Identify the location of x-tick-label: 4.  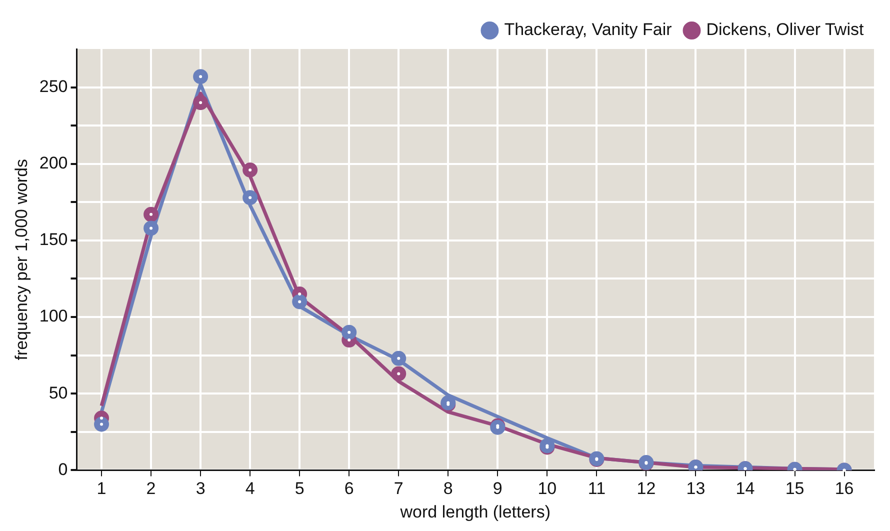
(250, 488).